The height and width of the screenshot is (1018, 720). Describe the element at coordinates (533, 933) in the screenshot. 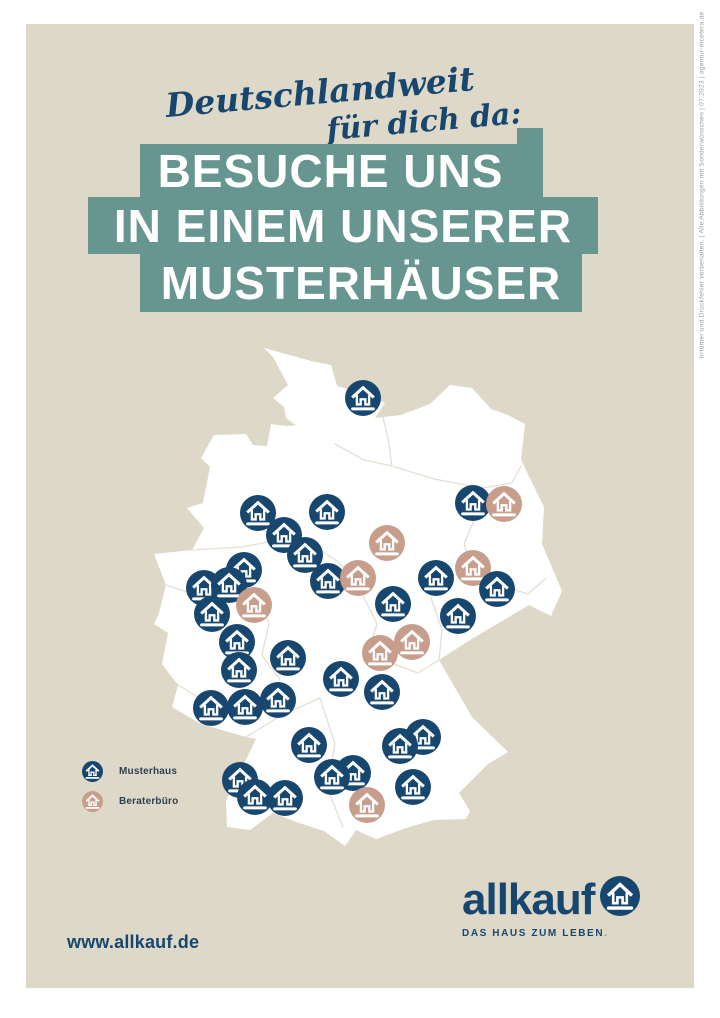

I see `logo-tagline-text: DAS HAUS ZUM LEBEN` at that location.